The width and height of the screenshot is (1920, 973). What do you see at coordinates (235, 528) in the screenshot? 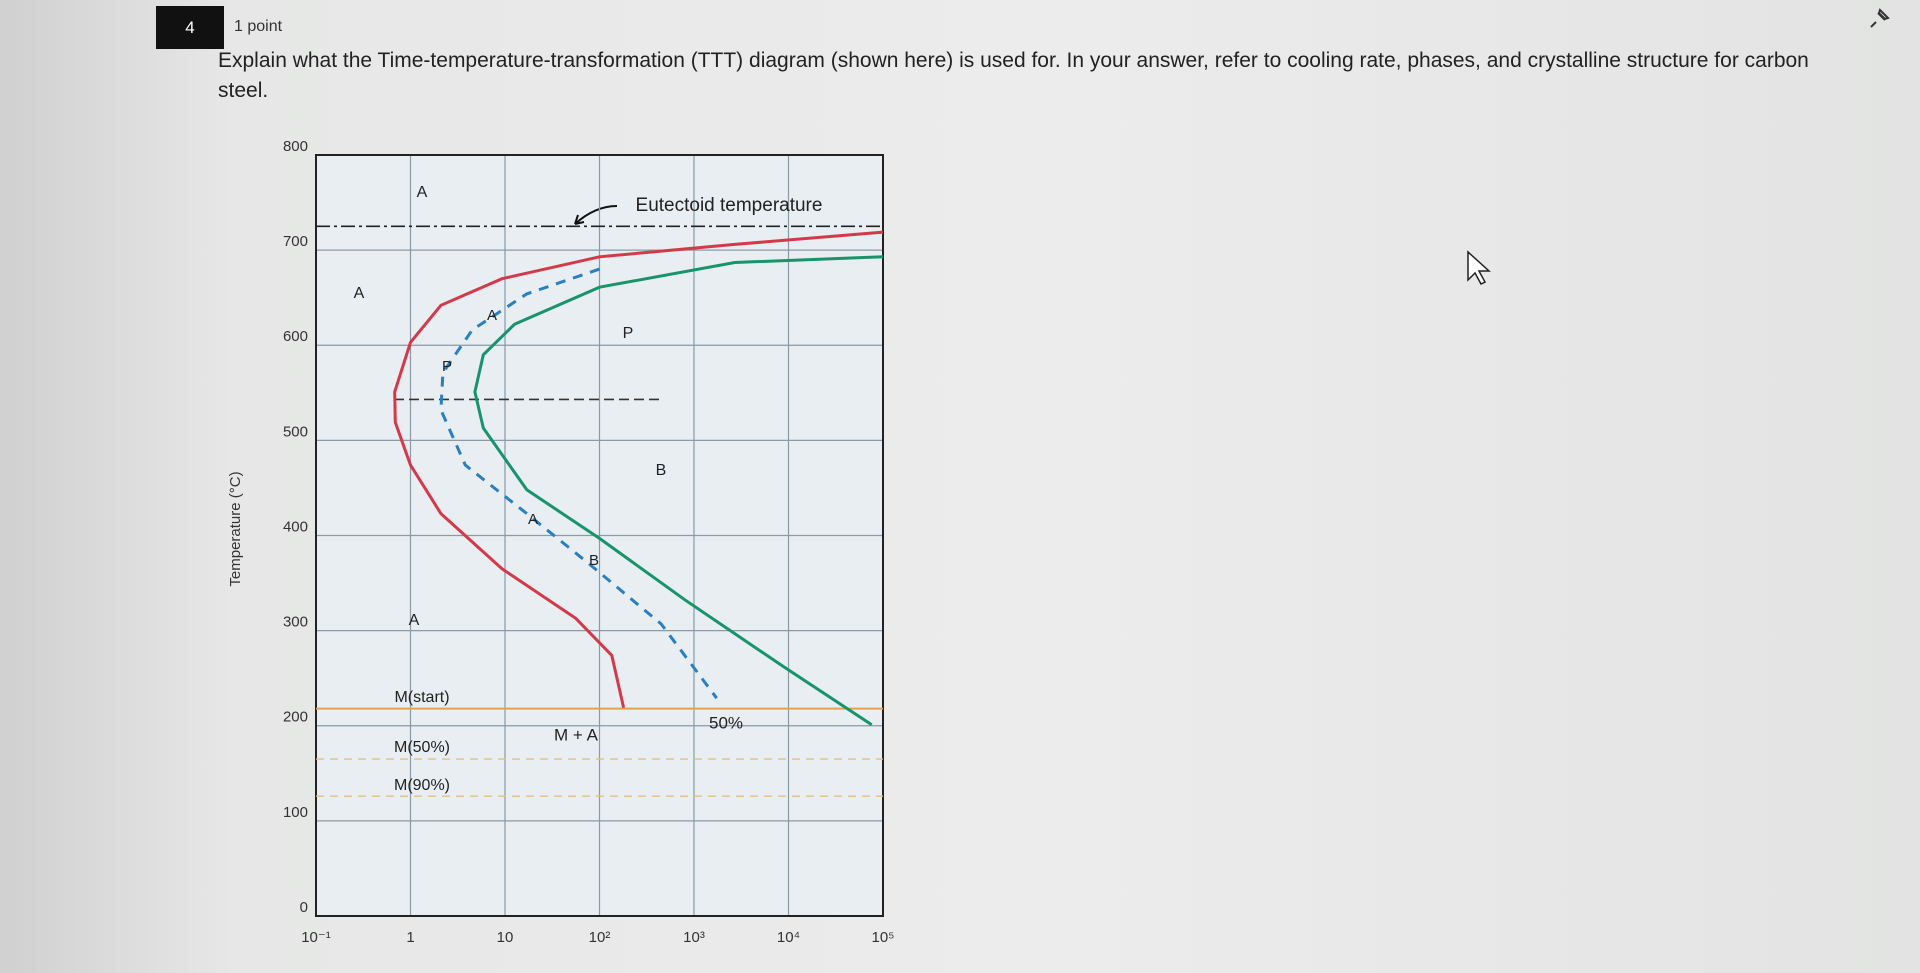
I see `y-axis-label: Temperature (°C)` at bounding box center [235, 528].